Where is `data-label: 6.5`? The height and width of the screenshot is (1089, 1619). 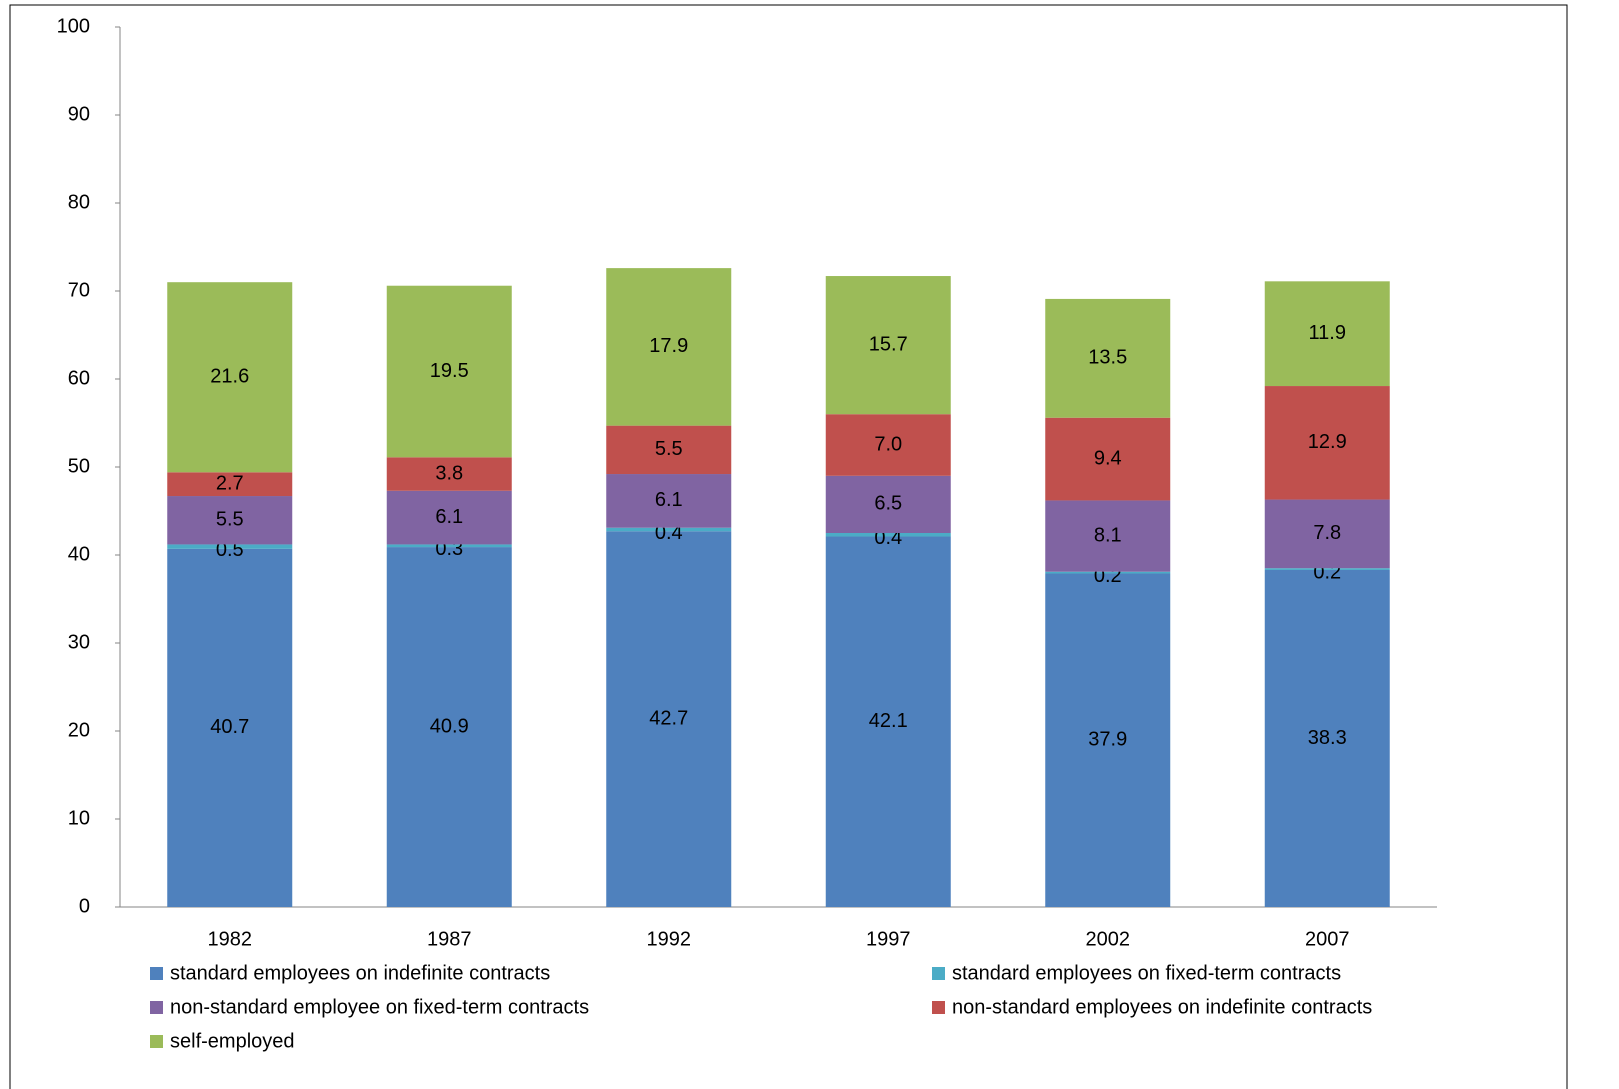
data-label: 6.5 is located at coordinates (888, 504).